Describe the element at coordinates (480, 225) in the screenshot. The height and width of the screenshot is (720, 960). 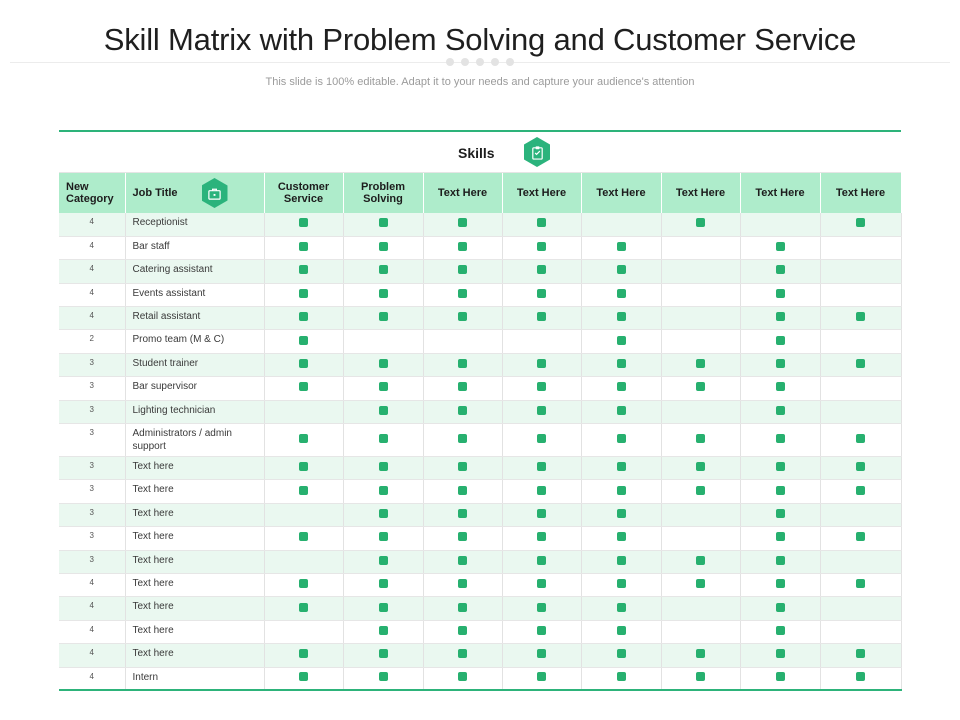
I see `table-row: 4 Receptionist` at that location.